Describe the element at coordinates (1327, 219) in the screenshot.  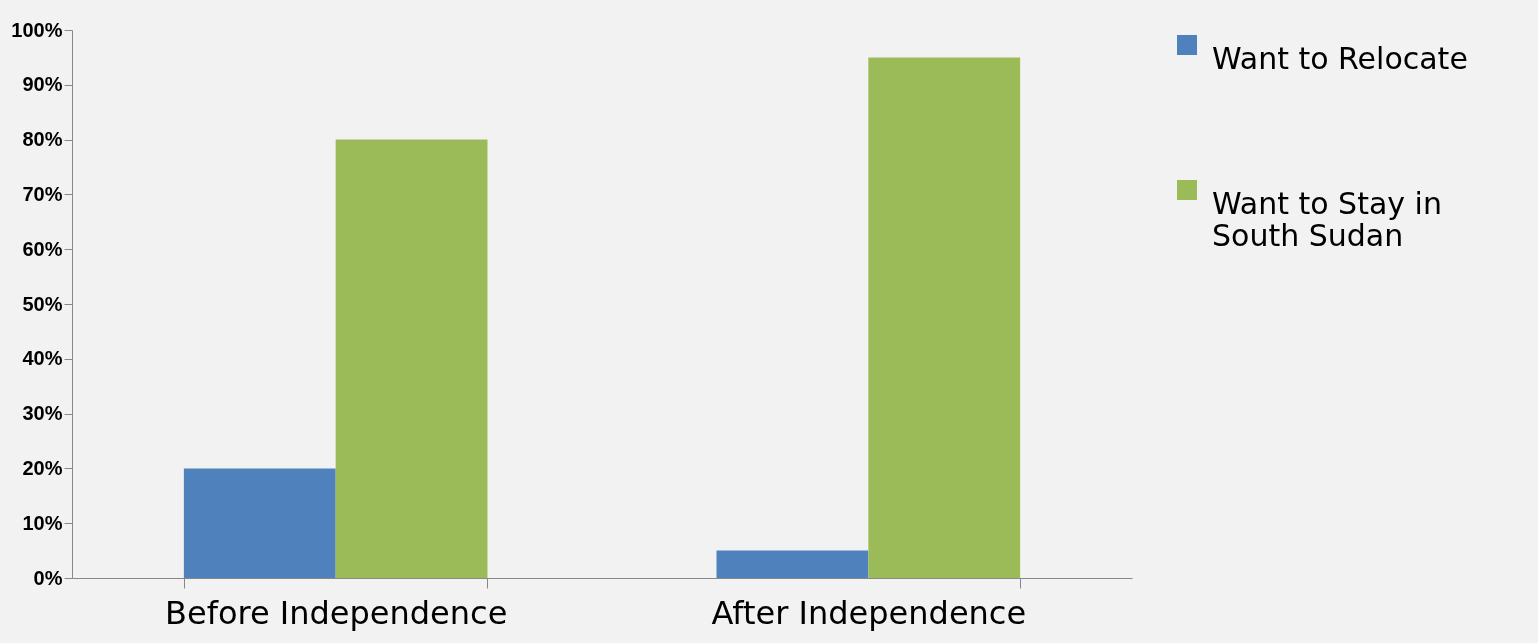
I see `legend-label: Want to Stay in South Sudan` at that location.